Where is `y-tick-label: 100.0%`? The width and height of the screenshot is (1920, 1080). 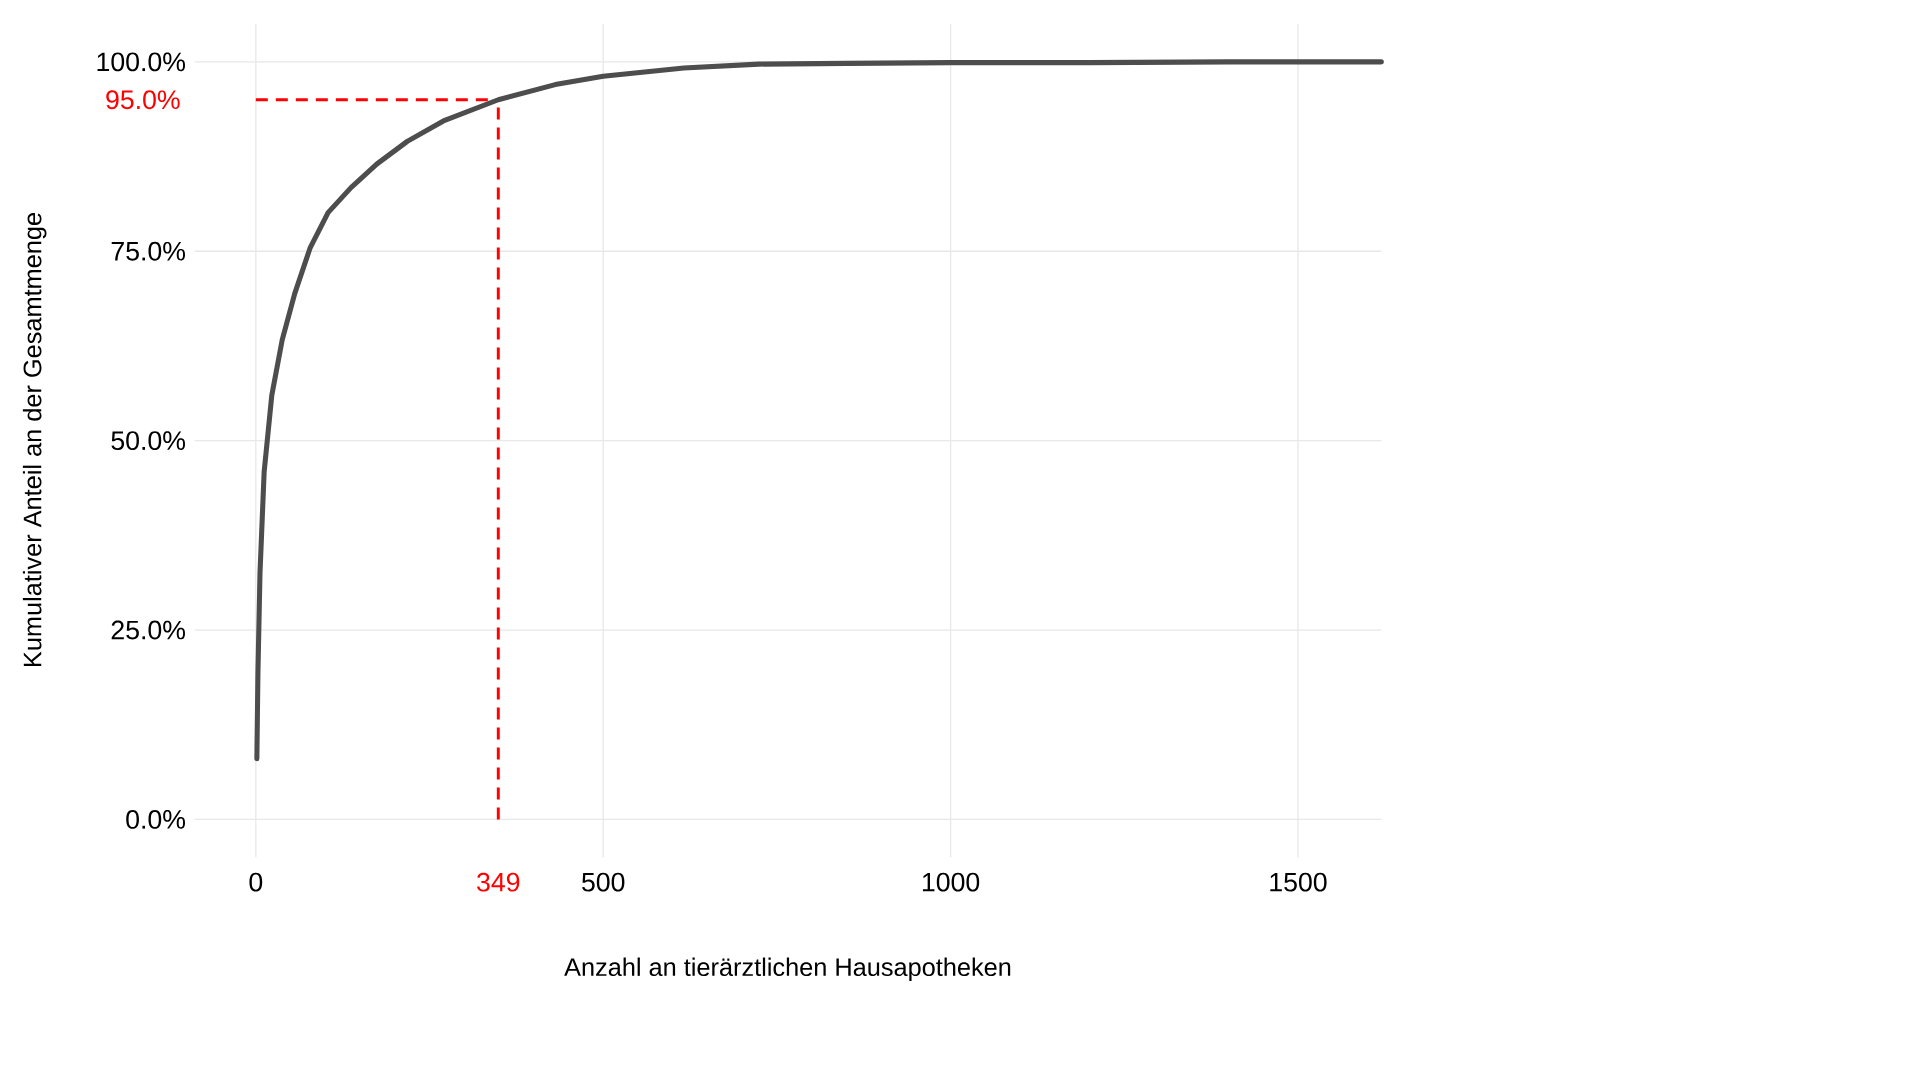
y-tick-label: 100.0% is located at coordinates (141, 62).